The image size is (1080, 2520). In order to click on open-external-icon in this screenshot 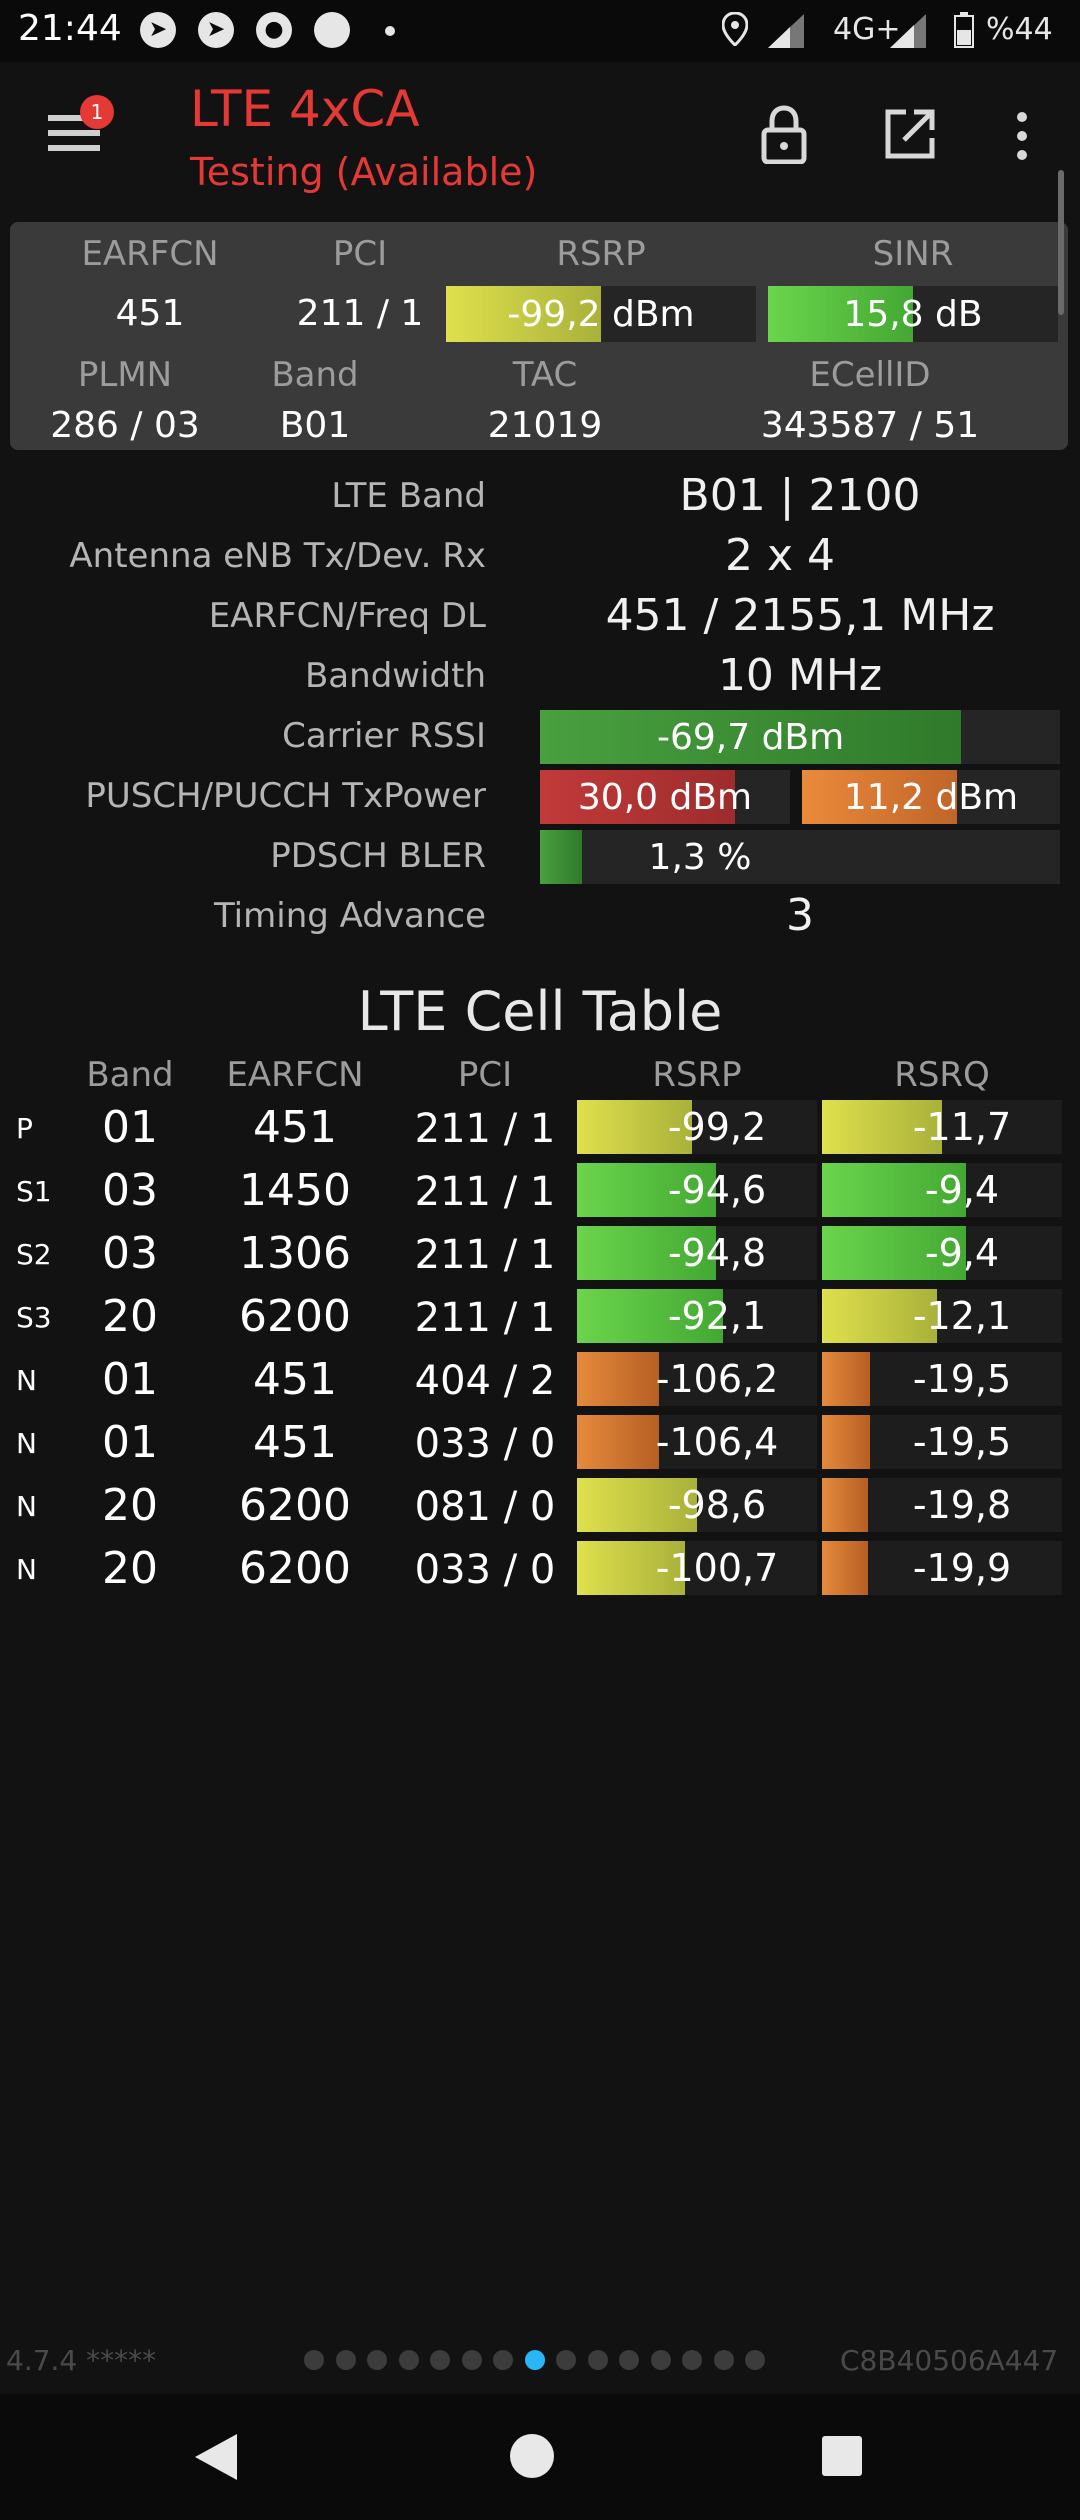, I will do `click(910, 134)`.